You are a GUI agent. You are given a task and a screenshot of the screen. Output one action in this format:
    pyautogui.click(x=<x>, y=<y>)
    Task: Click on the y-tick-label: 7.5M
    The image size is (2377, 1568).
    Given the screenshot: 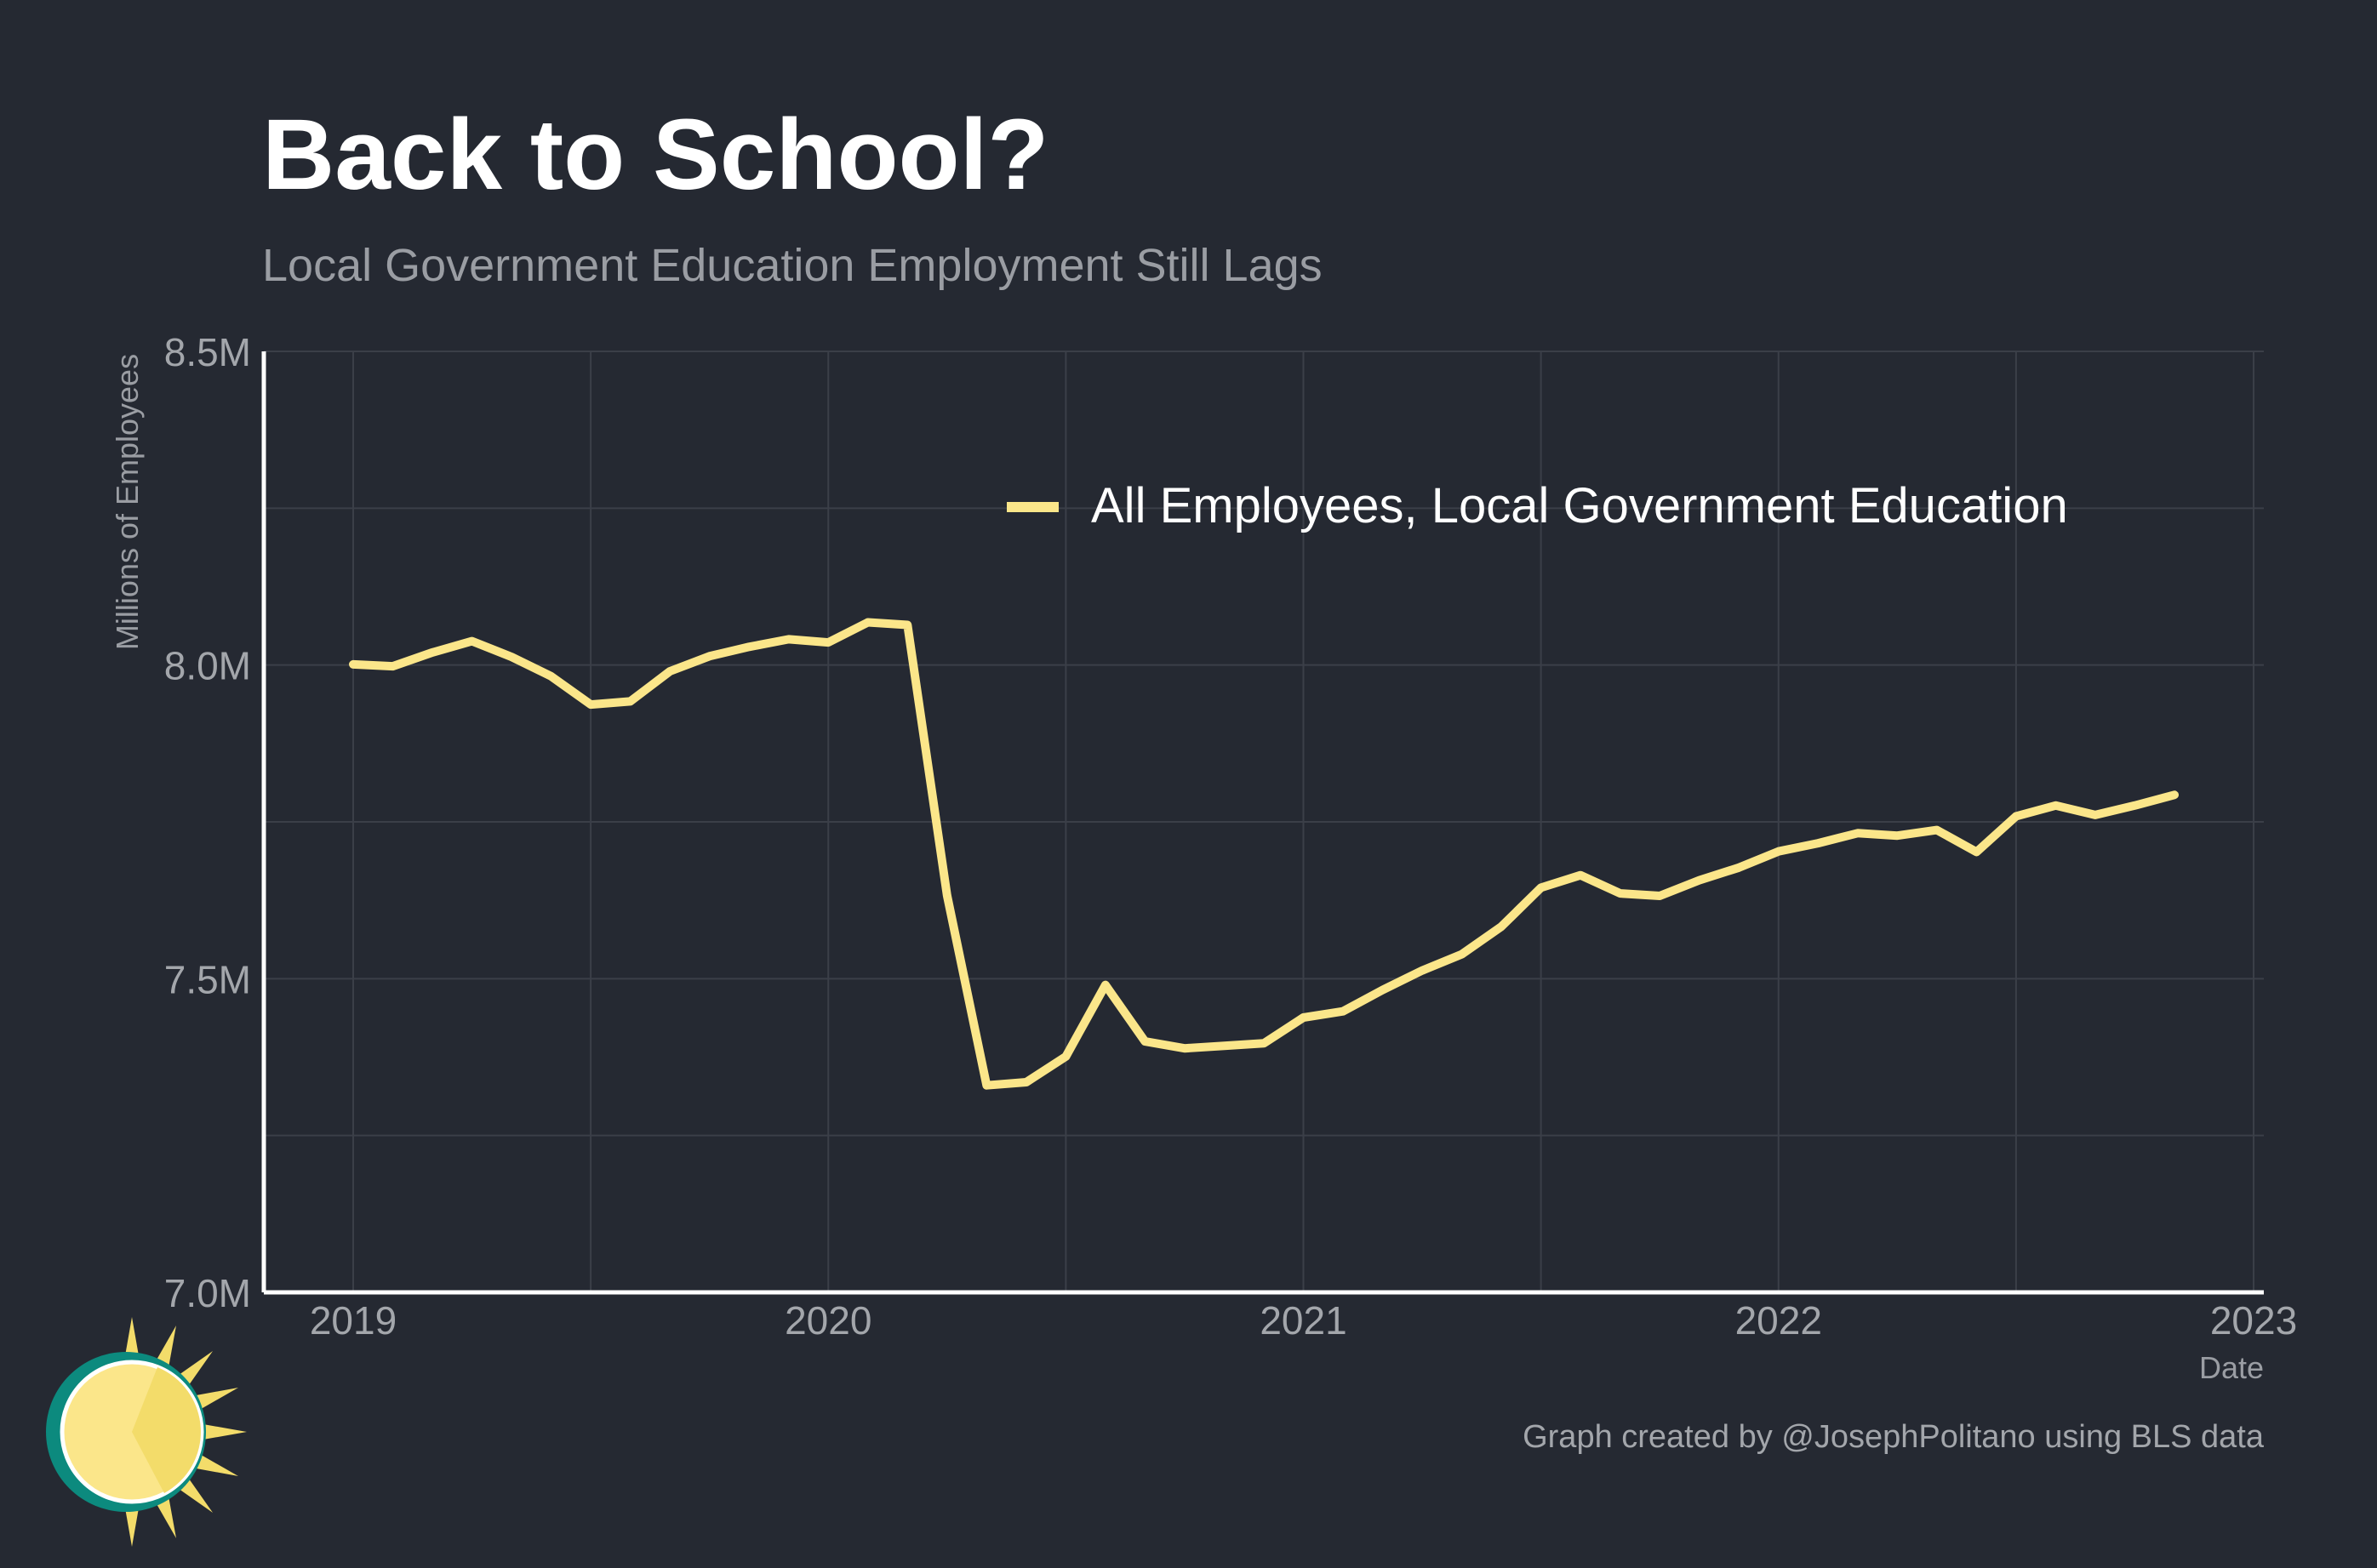 What is the action you would take?
    pyautogui.click(x=207, y=979)
    